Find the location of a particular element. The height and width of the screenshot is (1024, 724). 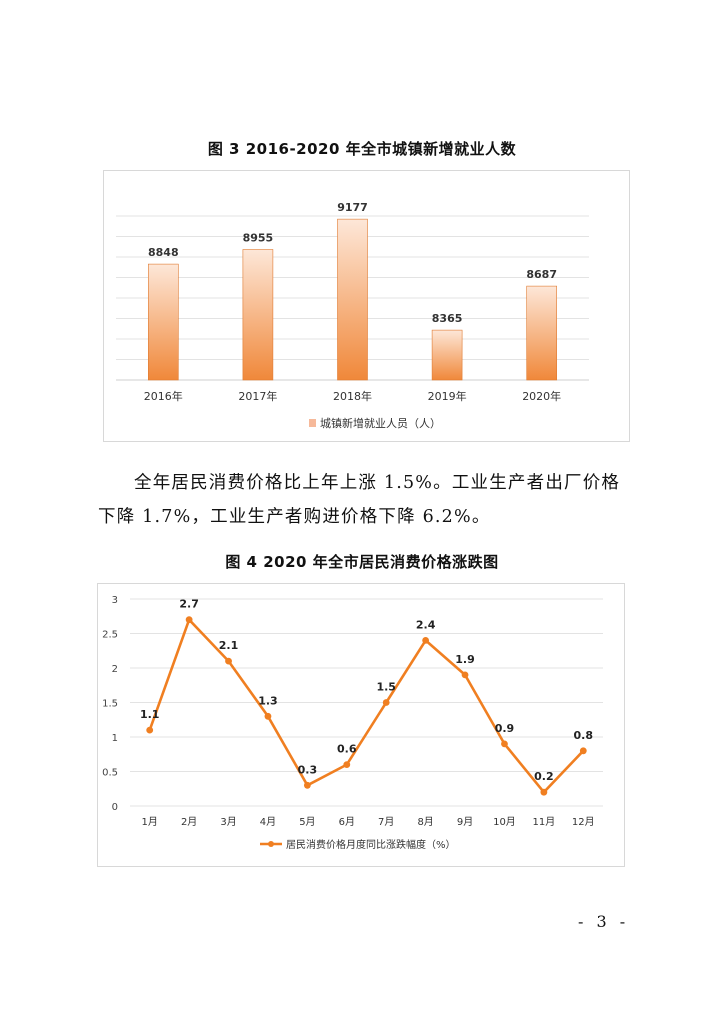

figure-3-title: 图 3 2016-2020 年全市城镇新增就业人数 is located at coordinates (362, 149).